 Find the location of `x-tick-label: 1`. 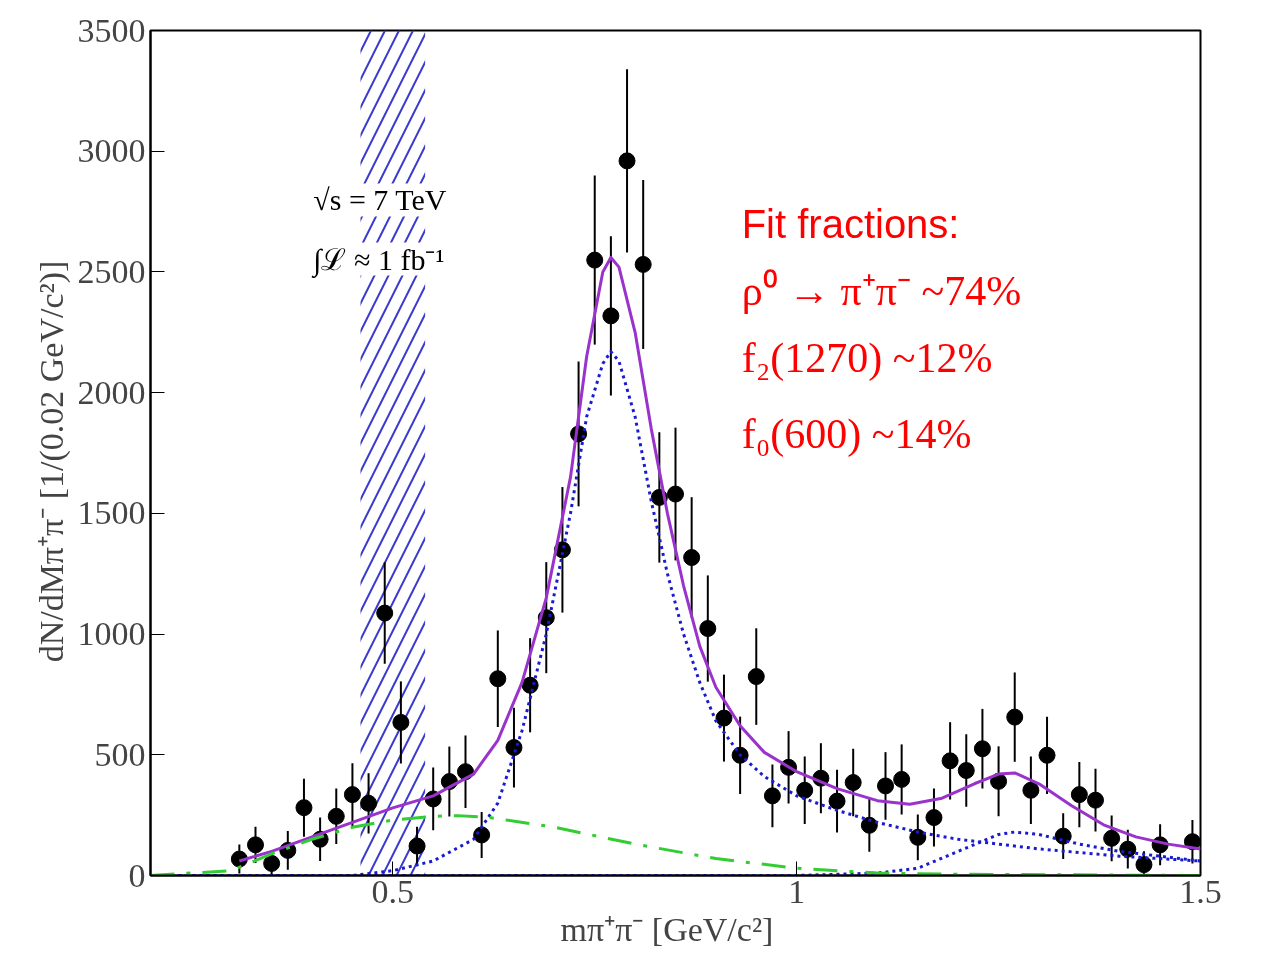

x-tick-label: 1 is located at coordinates (797, 891).